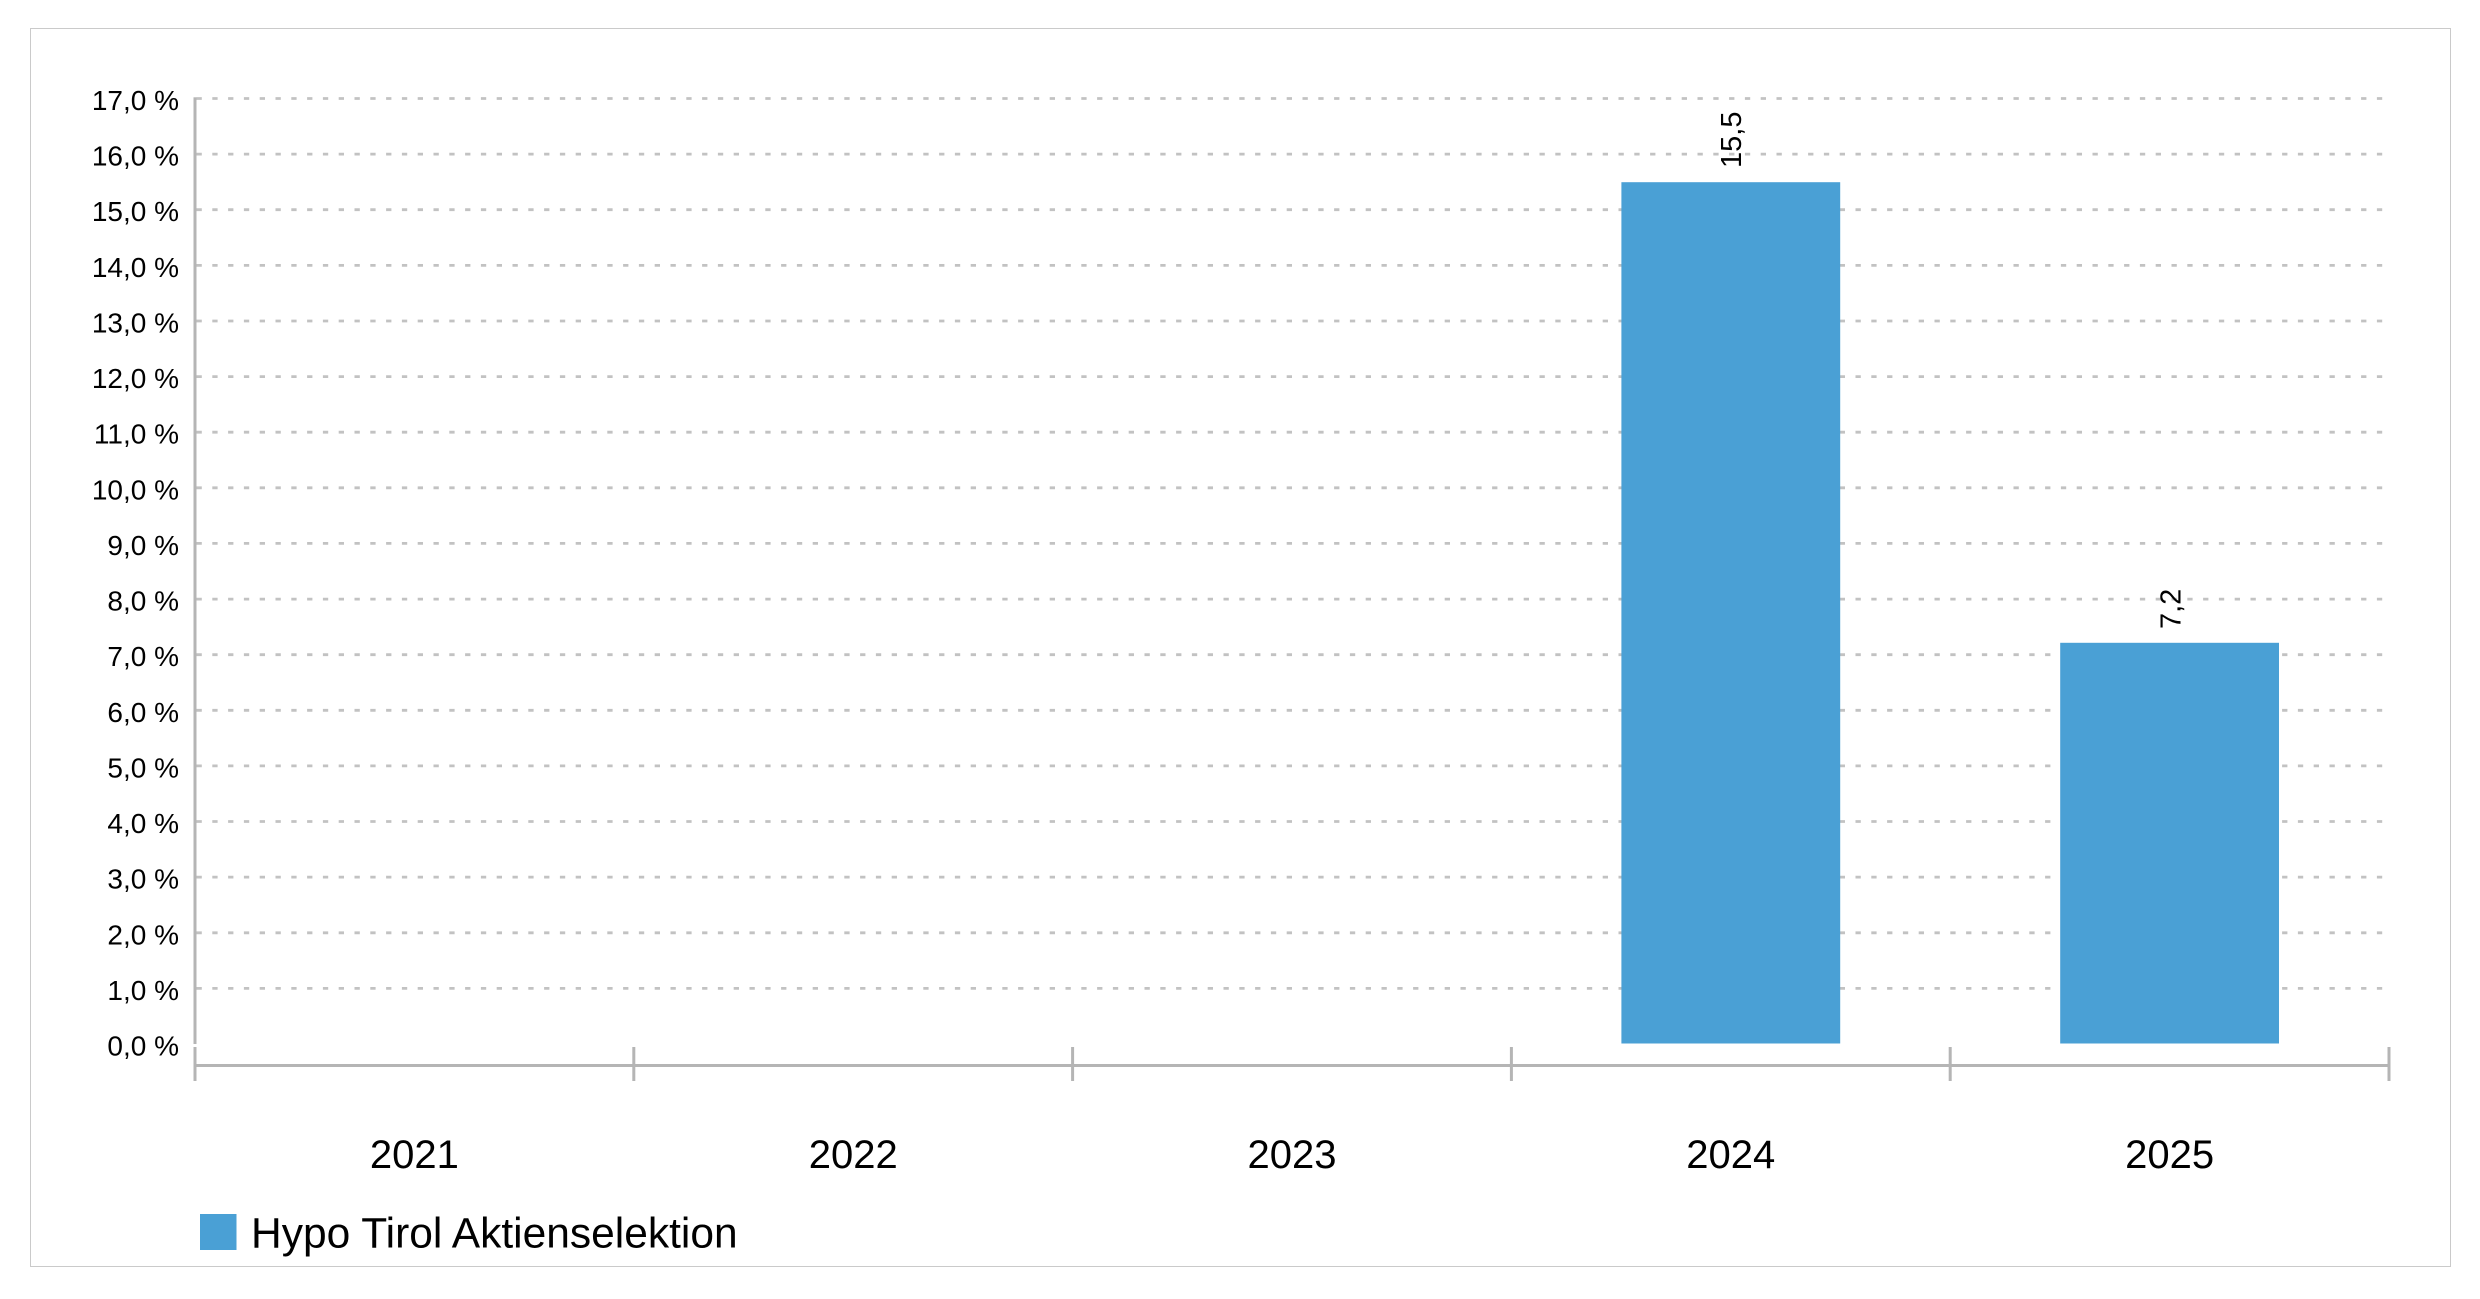 The height and width of the screenshot is (1299, 2480). What do you see at coordinates (1730, 1155) in the screenshot?
I see `svg-text: 2024` at bounding box center [1730, 1155].